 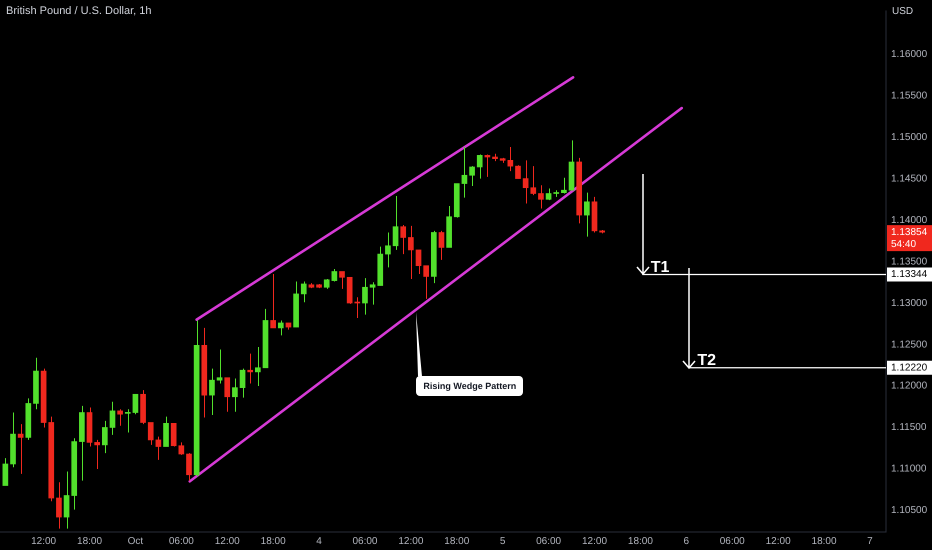 I want to click on y-tick-label: 1.14500, so click(x=909, y=178).